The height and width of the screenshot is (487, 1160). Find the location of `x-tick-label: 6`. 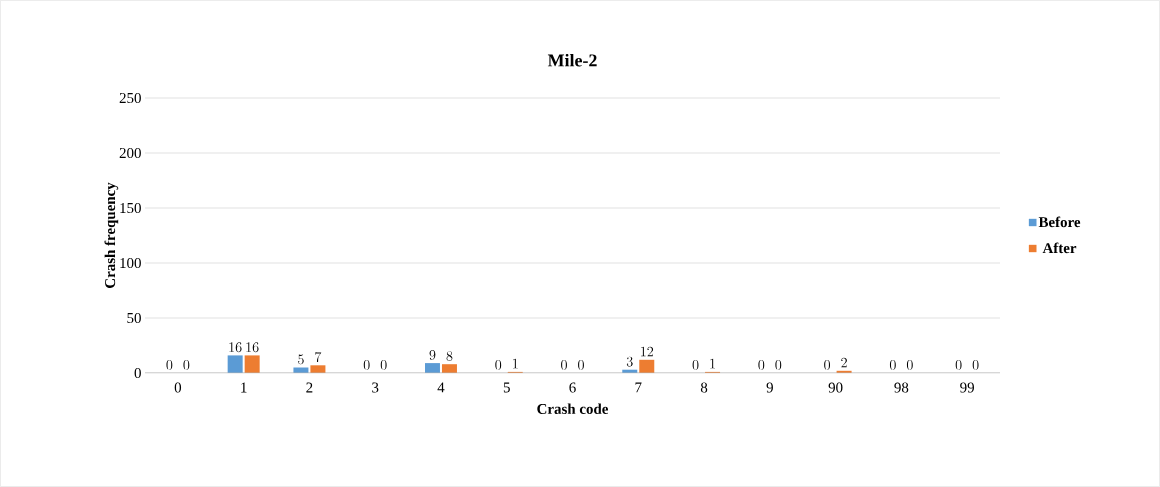

x-tick-label: 6 is located at coordinates (572, 387).